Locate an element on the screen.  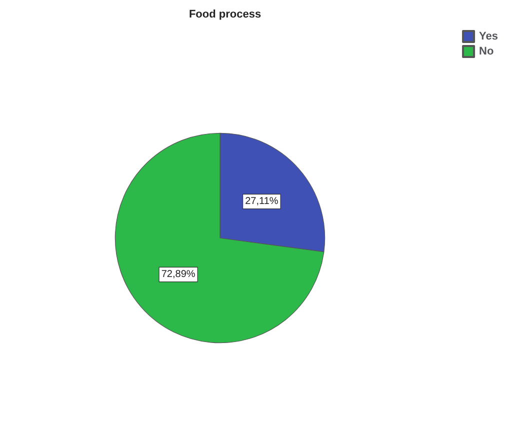
chart-title: Food process is located at coordinates (225, 14).